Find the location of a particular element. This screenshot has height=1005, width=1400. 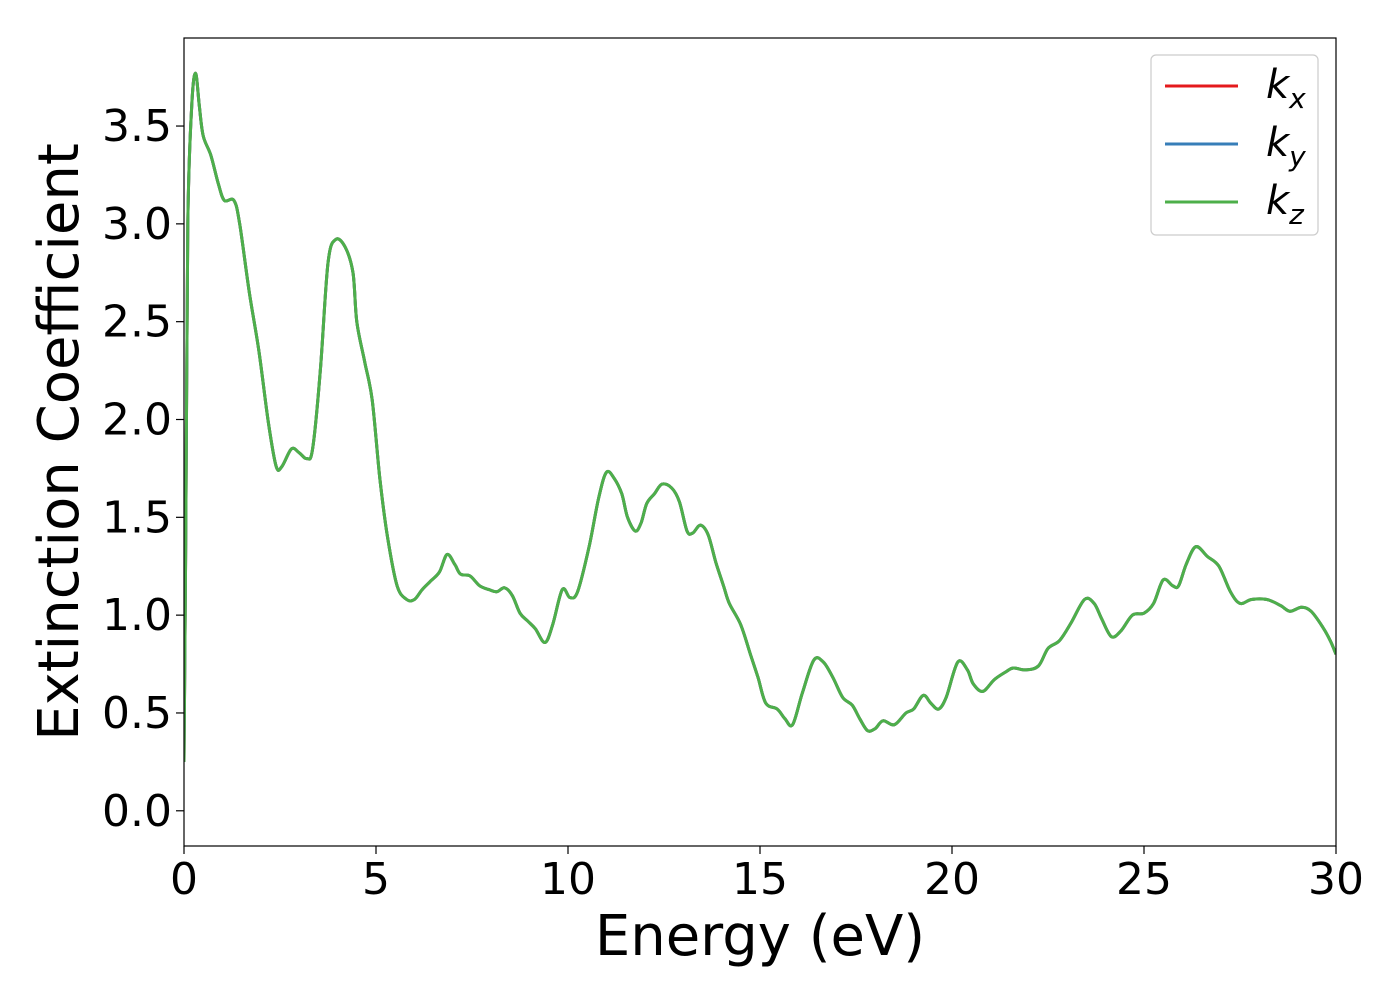

legend-label-kx: kx is located at coordinates (1286, 88).